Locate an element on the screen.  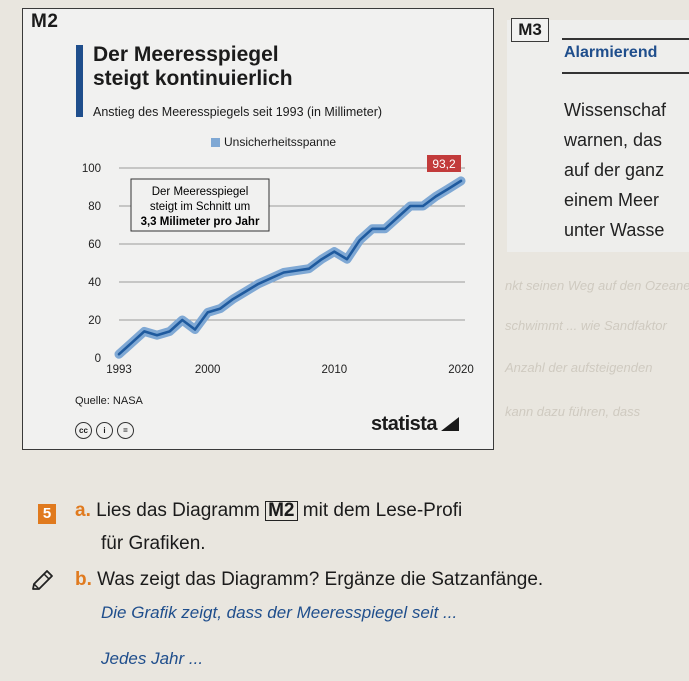
pencil-icon is located at coordinates (42, 580).